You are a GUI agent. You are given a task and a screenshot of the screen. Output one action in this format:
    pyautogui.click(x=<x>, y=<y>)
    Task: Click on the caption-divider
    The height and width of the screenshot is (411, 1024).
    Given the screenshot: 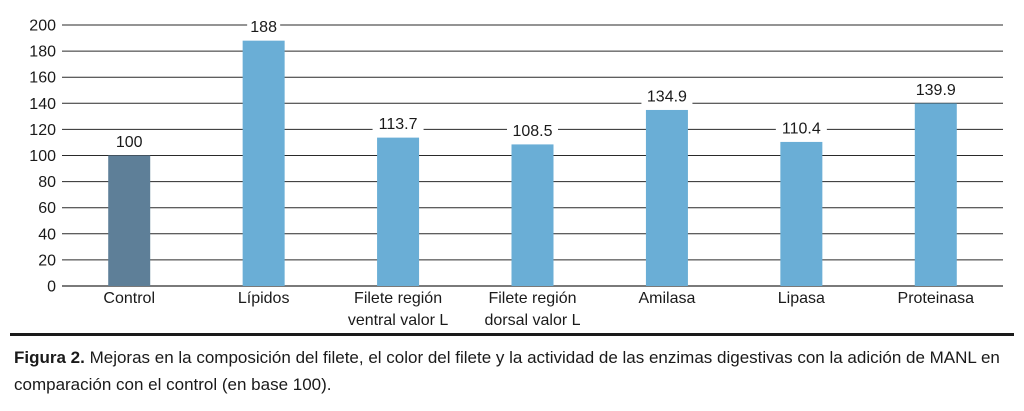 What is the action you would take?
    pyautogui.click(x=512, y=334)
    